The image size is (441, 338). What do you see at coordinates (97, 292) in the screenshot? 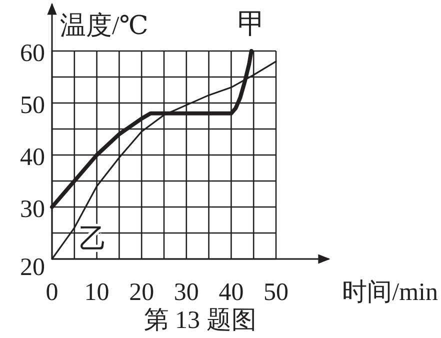
I see `x-tick-label: 10` at bounding box center [97, 292].